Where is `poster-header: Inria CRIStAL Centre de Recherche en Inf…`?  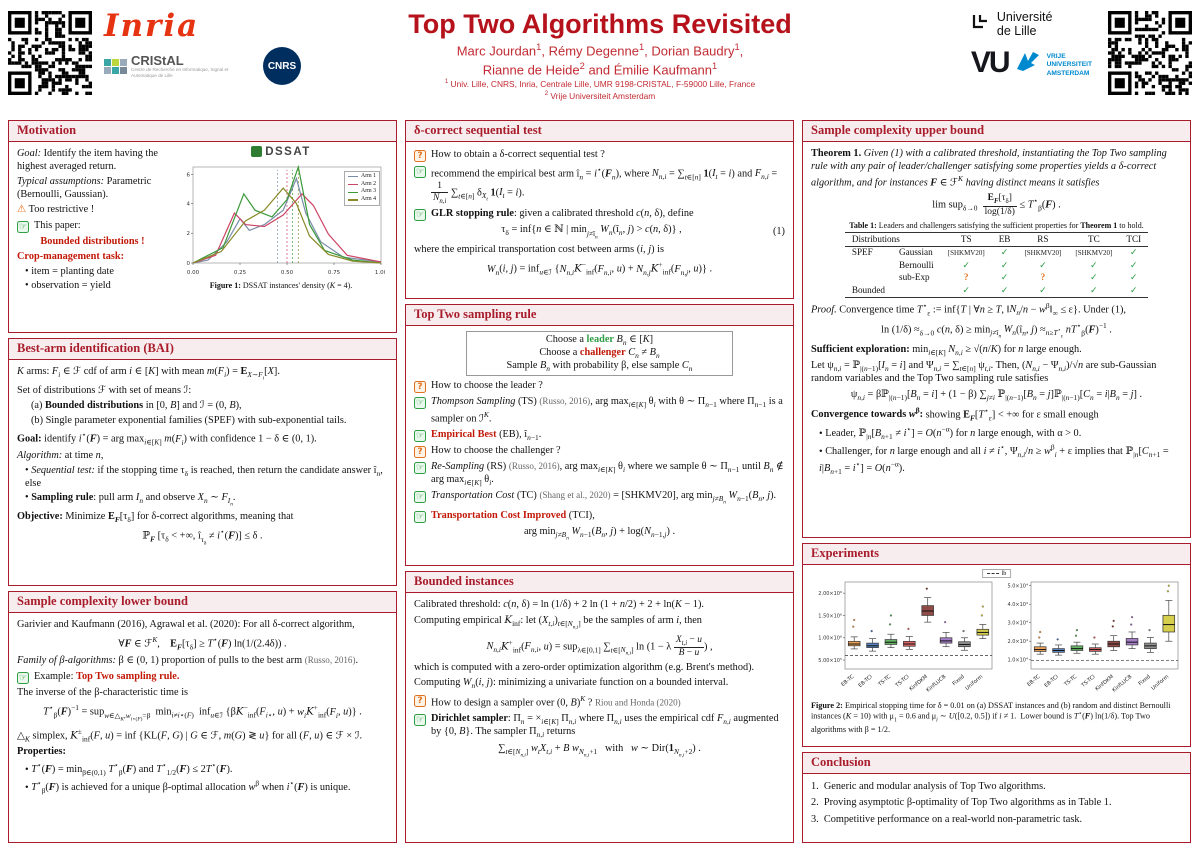 poster-header: Inria CRIStAL Centre de Recherche en Inf… is located at coordinates (600, 61).